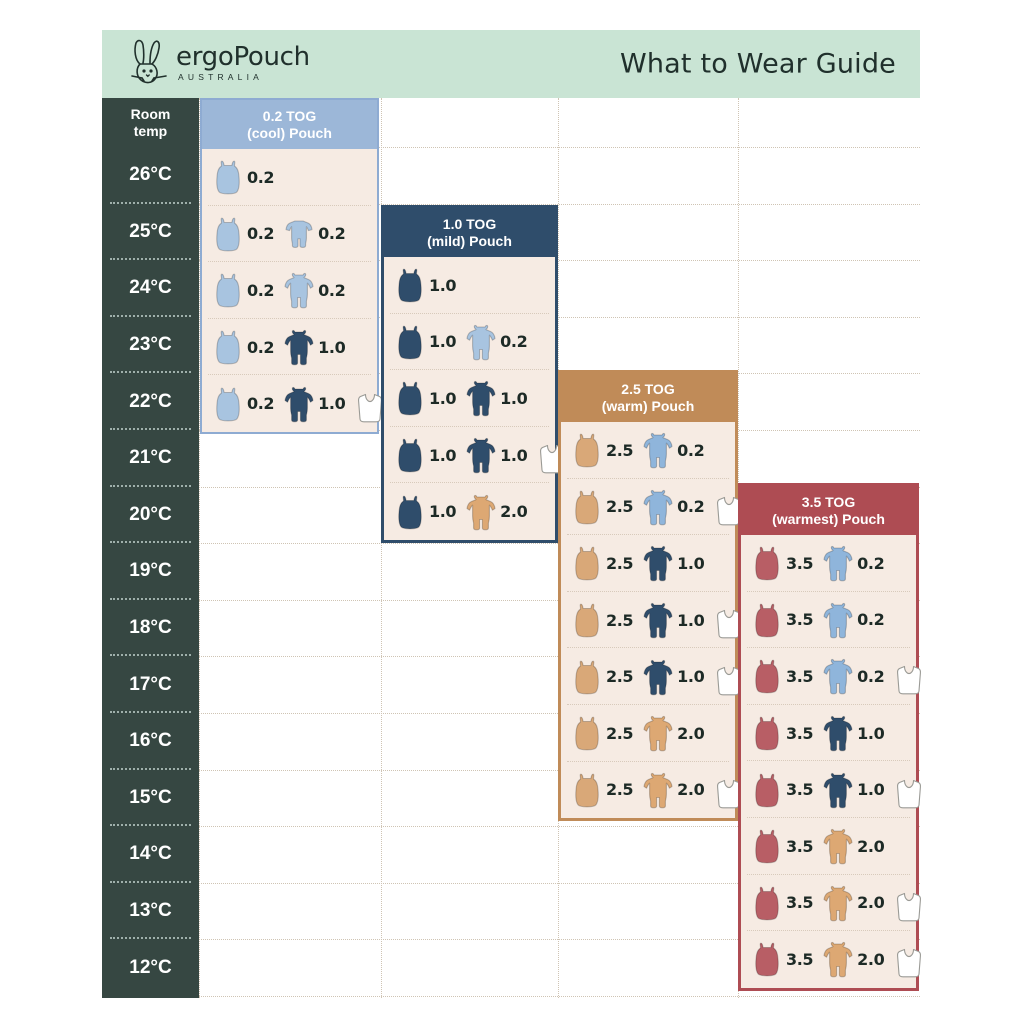 Image resolution: width=1024 pixels, height=1024 pixels. Describe the element at coordinates (757, 64) in the screenshot. I see `page-title: What to Wear Guide` at that location.